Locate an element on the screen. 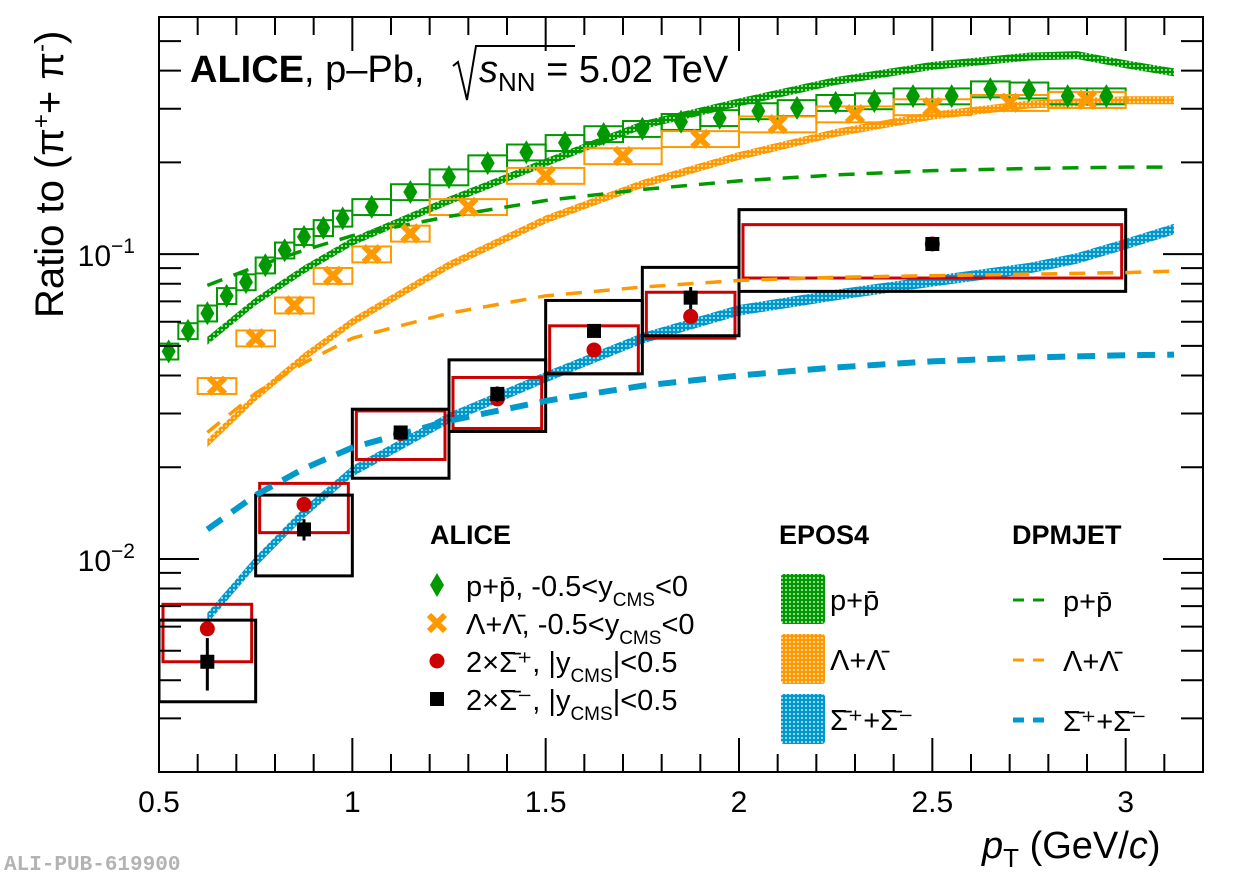  ylabel-minus: - is located at coordinates (41, 48).